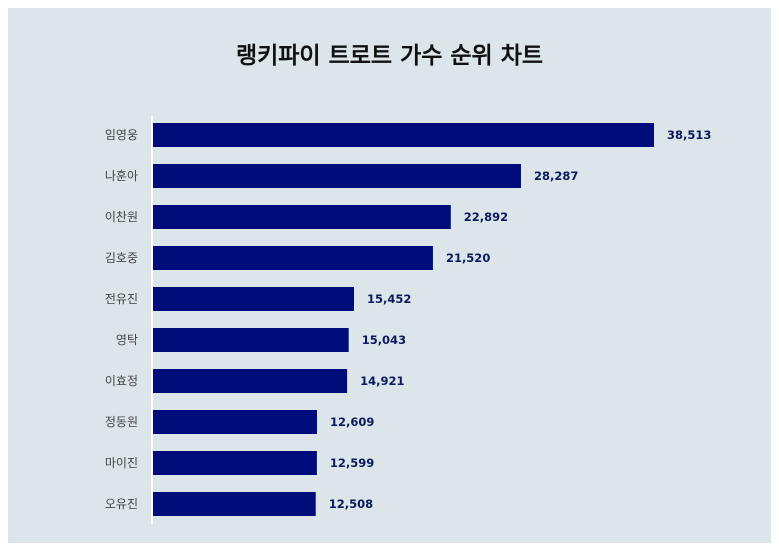 Image resolution: width=779 pixels, height=551 pixels. I want to click on category-label: 영탁, so click(127, 340).